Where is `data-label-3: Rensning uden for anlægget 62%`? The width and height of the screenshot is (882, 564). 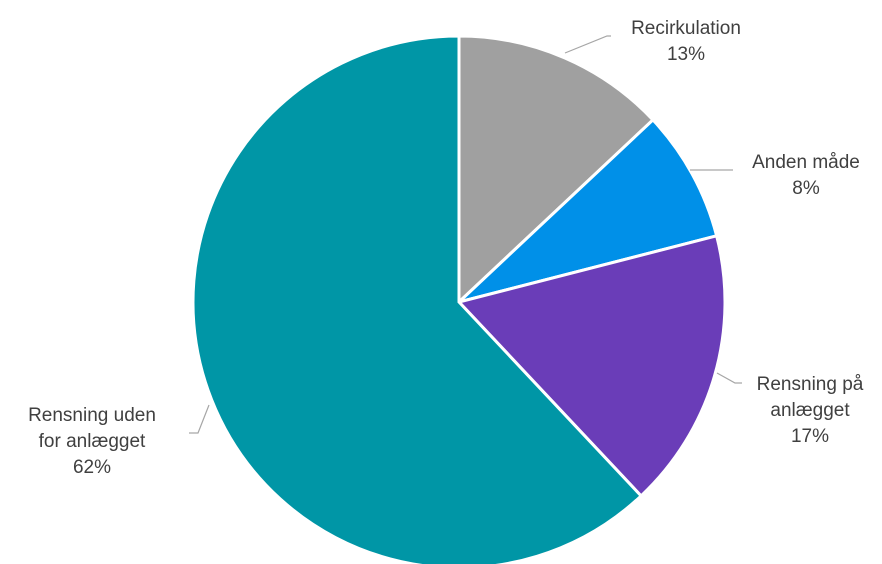 data-label-3: Rensning uden for anlægget 62% is located at coordinates (92, 441).